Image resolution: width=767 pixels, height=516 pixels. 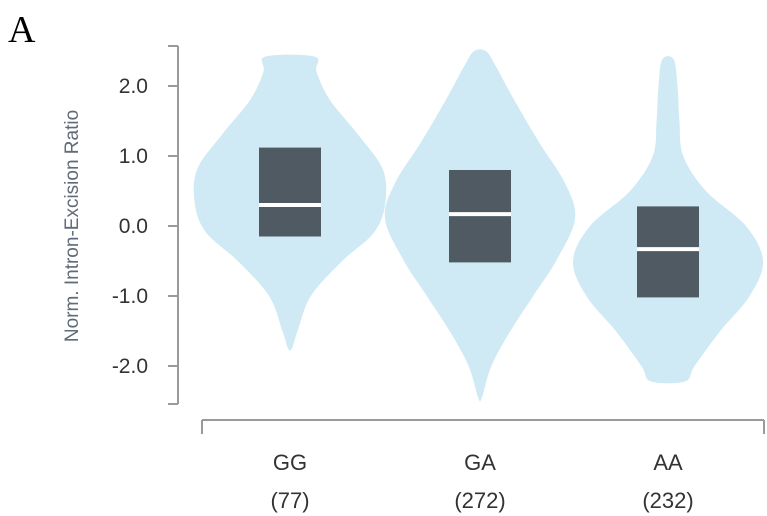 I want to click on box-ga, so click(x=480, y=216).